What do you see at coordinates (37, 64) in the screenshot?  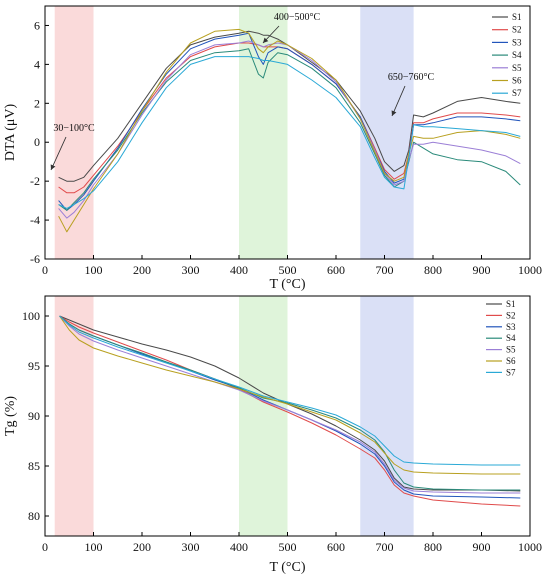 I see `y-tick-label: 4` at bounding box center [37, 64].